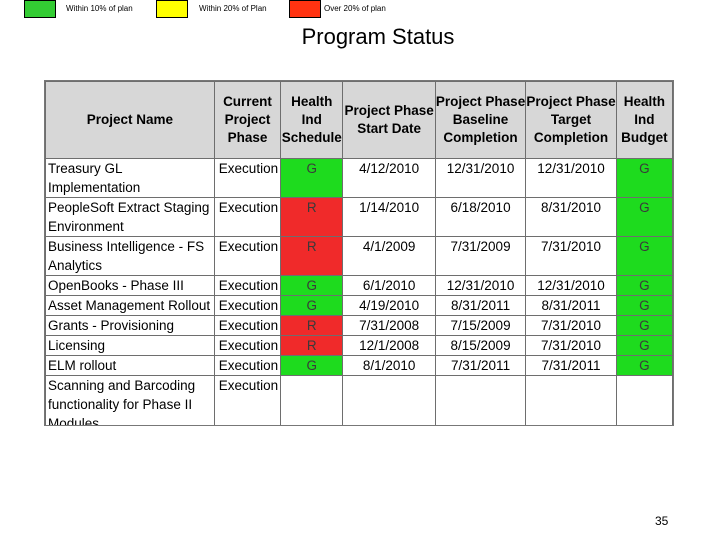  I want to click on cell-health-budget, so click(644, 400).